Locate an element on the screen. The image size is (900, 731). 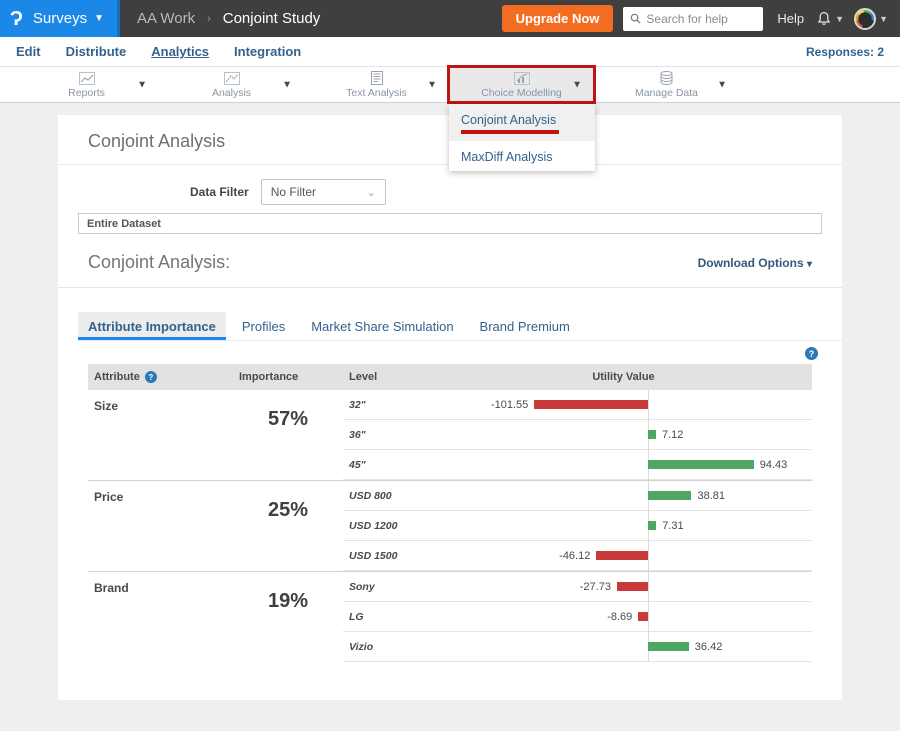
subnav-item-analytics: Analytics is located at coordinates (180, 51).